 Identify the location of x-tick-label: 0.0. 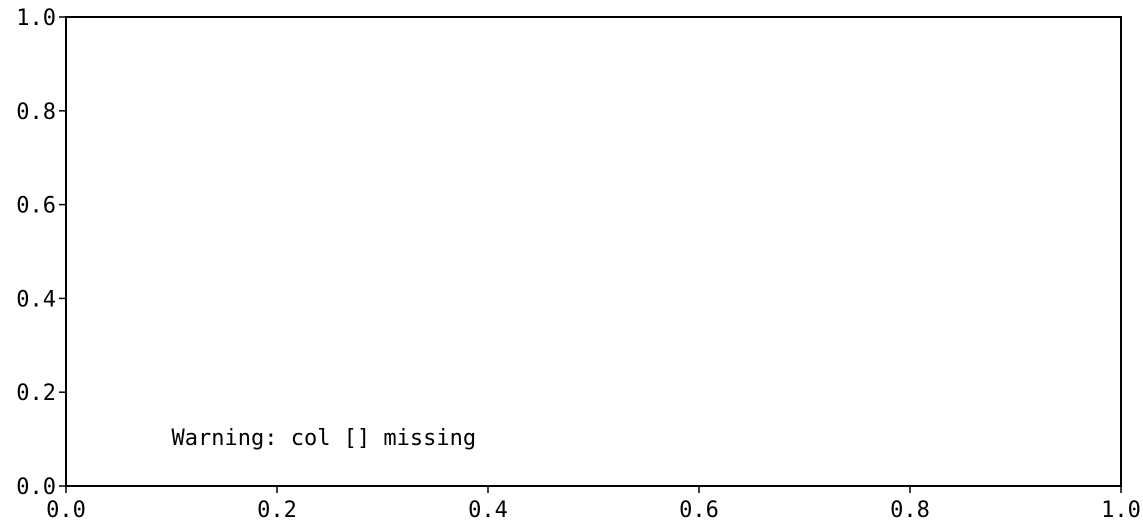
(66, 510).